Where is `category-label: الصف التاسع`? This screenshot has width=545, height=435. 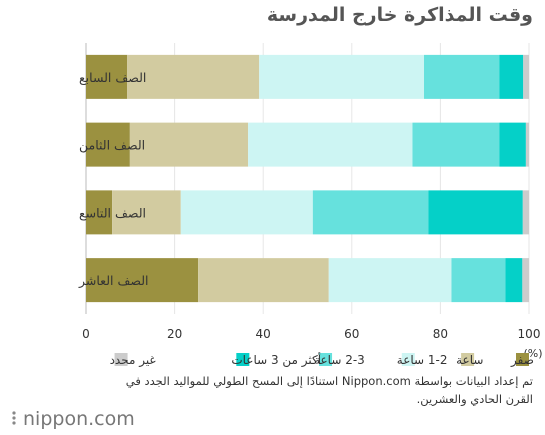
category-label: الصف التاسع is located at coordinates (112, 212).